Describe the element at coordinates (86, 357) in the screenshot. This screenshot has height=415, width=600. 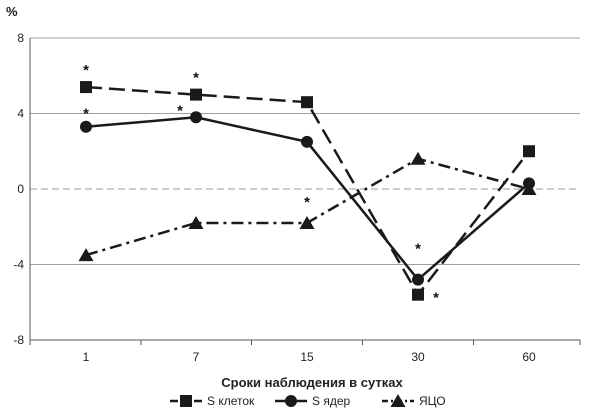
I see `x-tick-label: 1` at that location.